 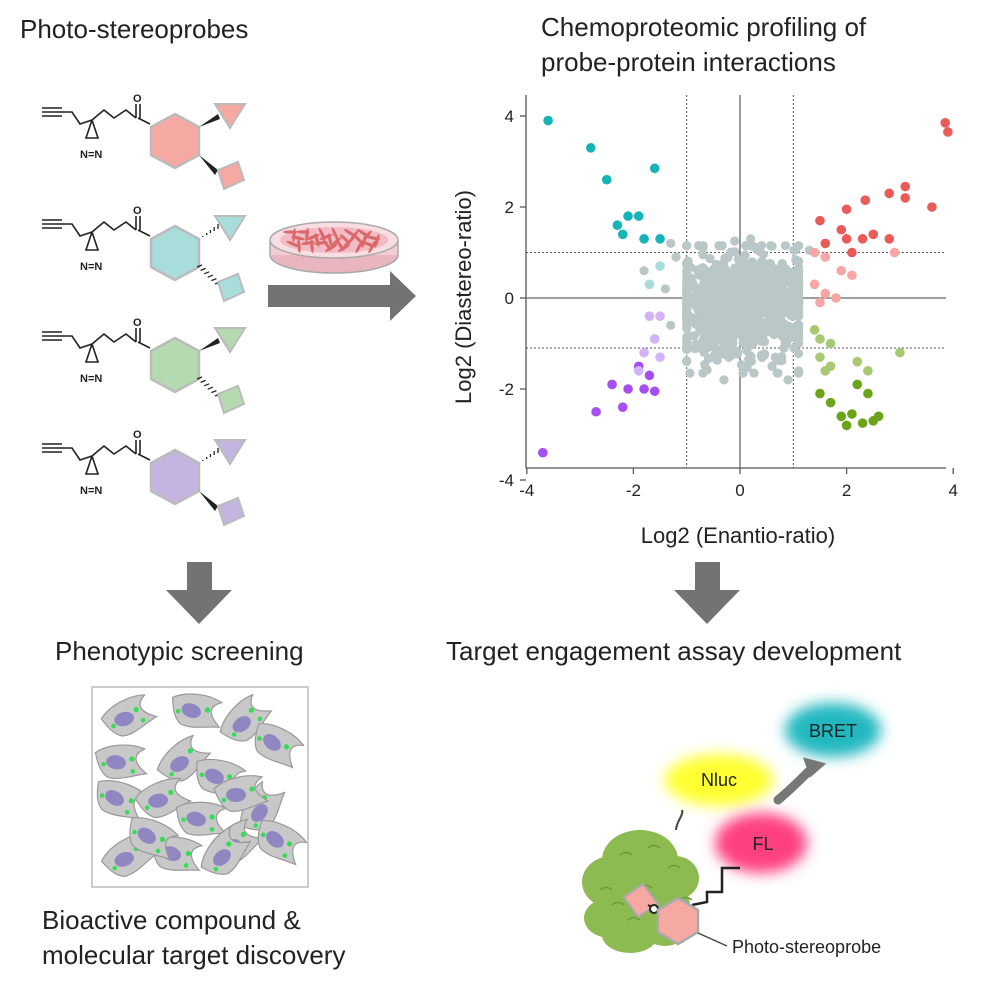 What do you see at coordinates (738, 535) in the screenshot?
I see `x-axis-label: Log2 (Enantio-ratio)` at bounding box center [738, 535].